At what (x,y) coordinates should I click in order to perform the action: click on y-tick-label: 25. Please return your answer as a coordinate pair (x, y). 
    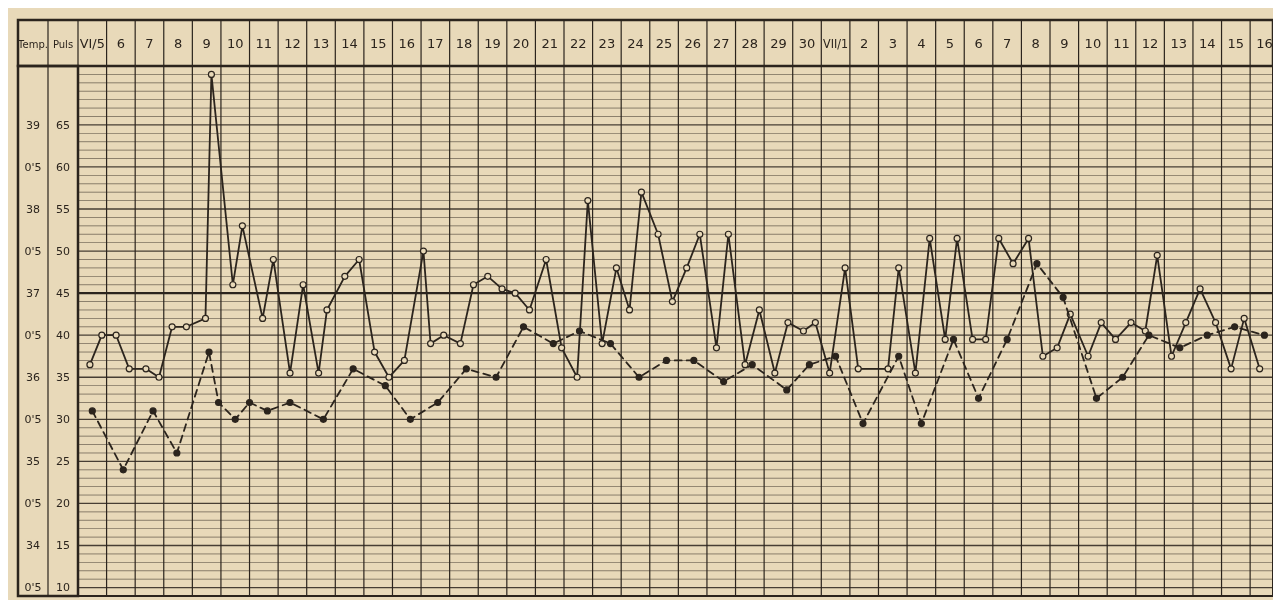
    Looking at the image, I should click on (63, 462).